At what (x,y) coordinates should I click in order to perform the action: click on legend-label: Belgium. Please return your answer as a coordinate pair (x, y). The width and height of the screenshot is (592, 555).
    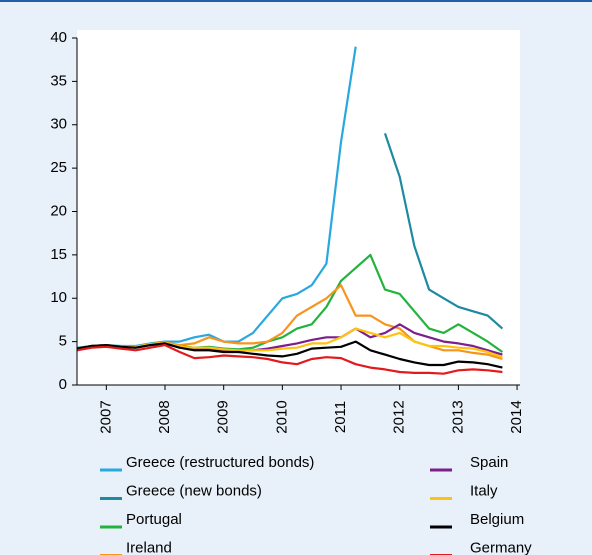
    Looking at the image, I should click on (497, 519).